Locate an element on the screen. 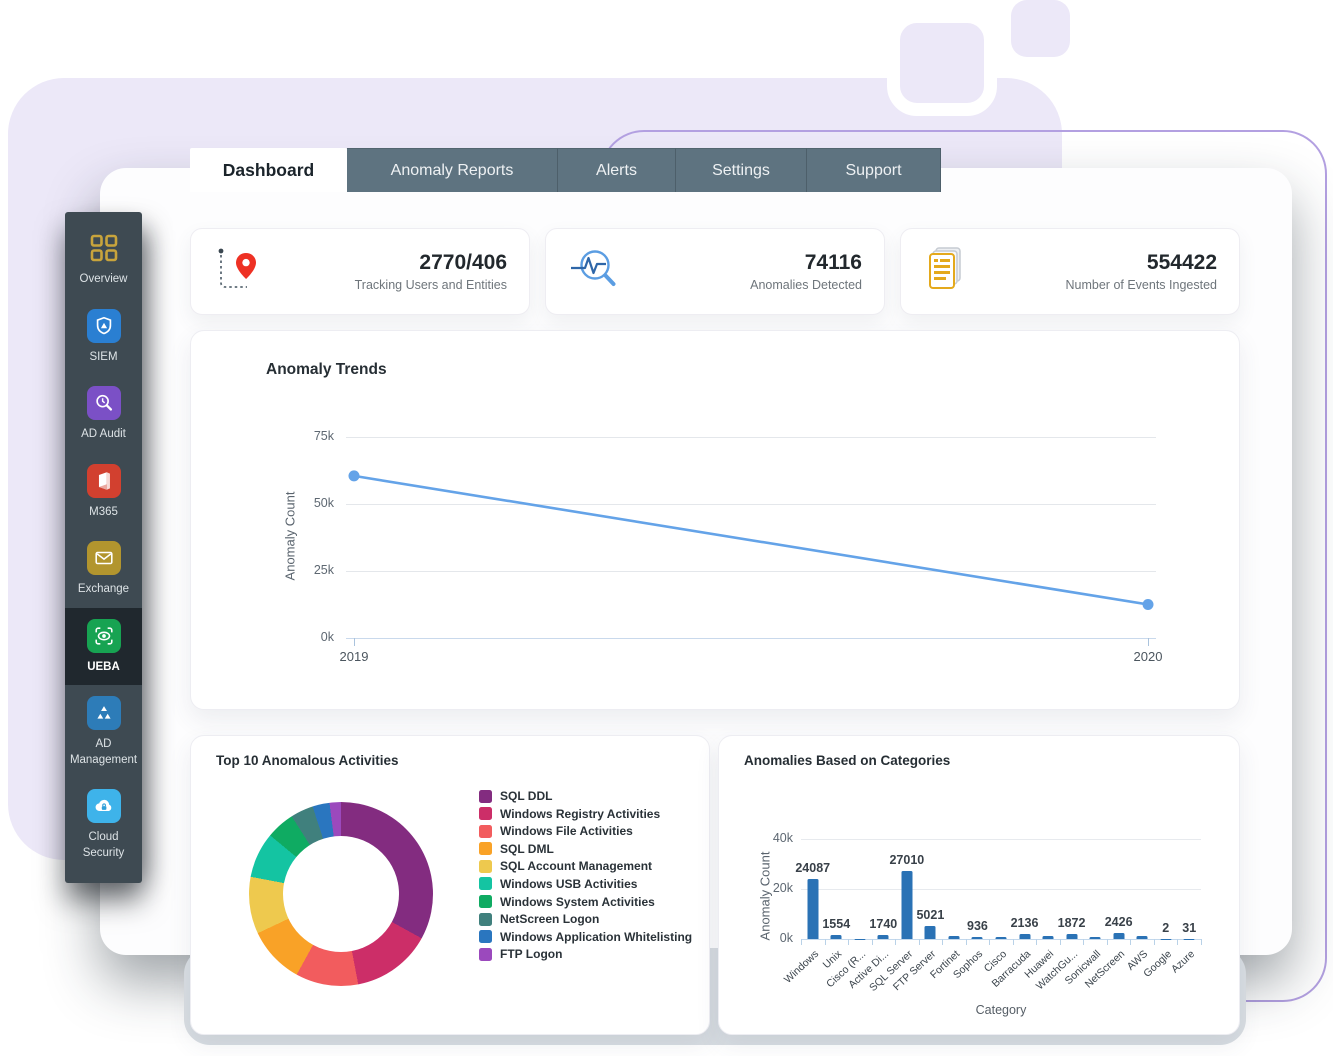  y-tick-label: 20k is located at coordinates (782, 888).